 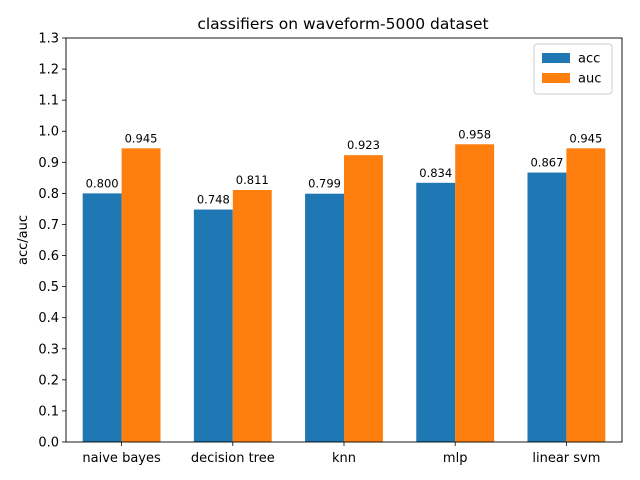 What do you see at coordinates (436, 312) in the screenshot?
I see `bar-acc-mlp` at bounding box center [436, 312].